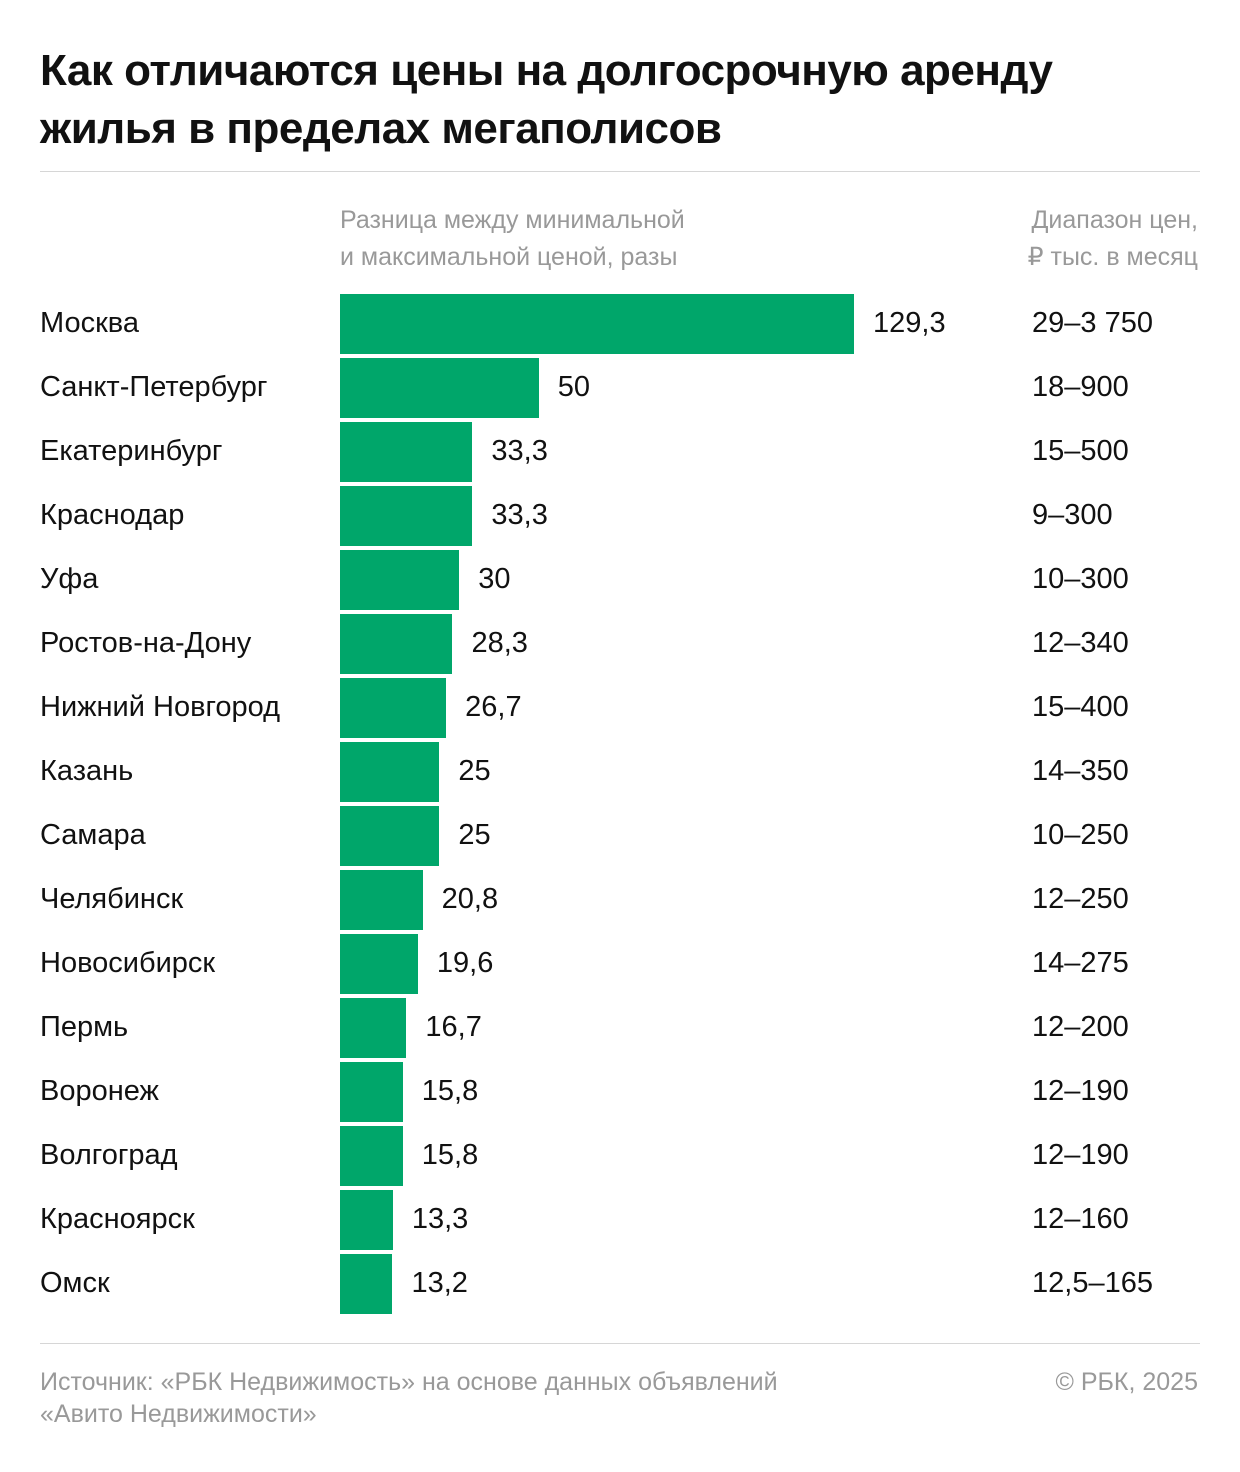 The width and height of the screenshot is (1240, 1472). Describe the element at coordinates (512, 220) in the screenshot. I see `bars-header-line-1: Разница между минимальной` at that location.